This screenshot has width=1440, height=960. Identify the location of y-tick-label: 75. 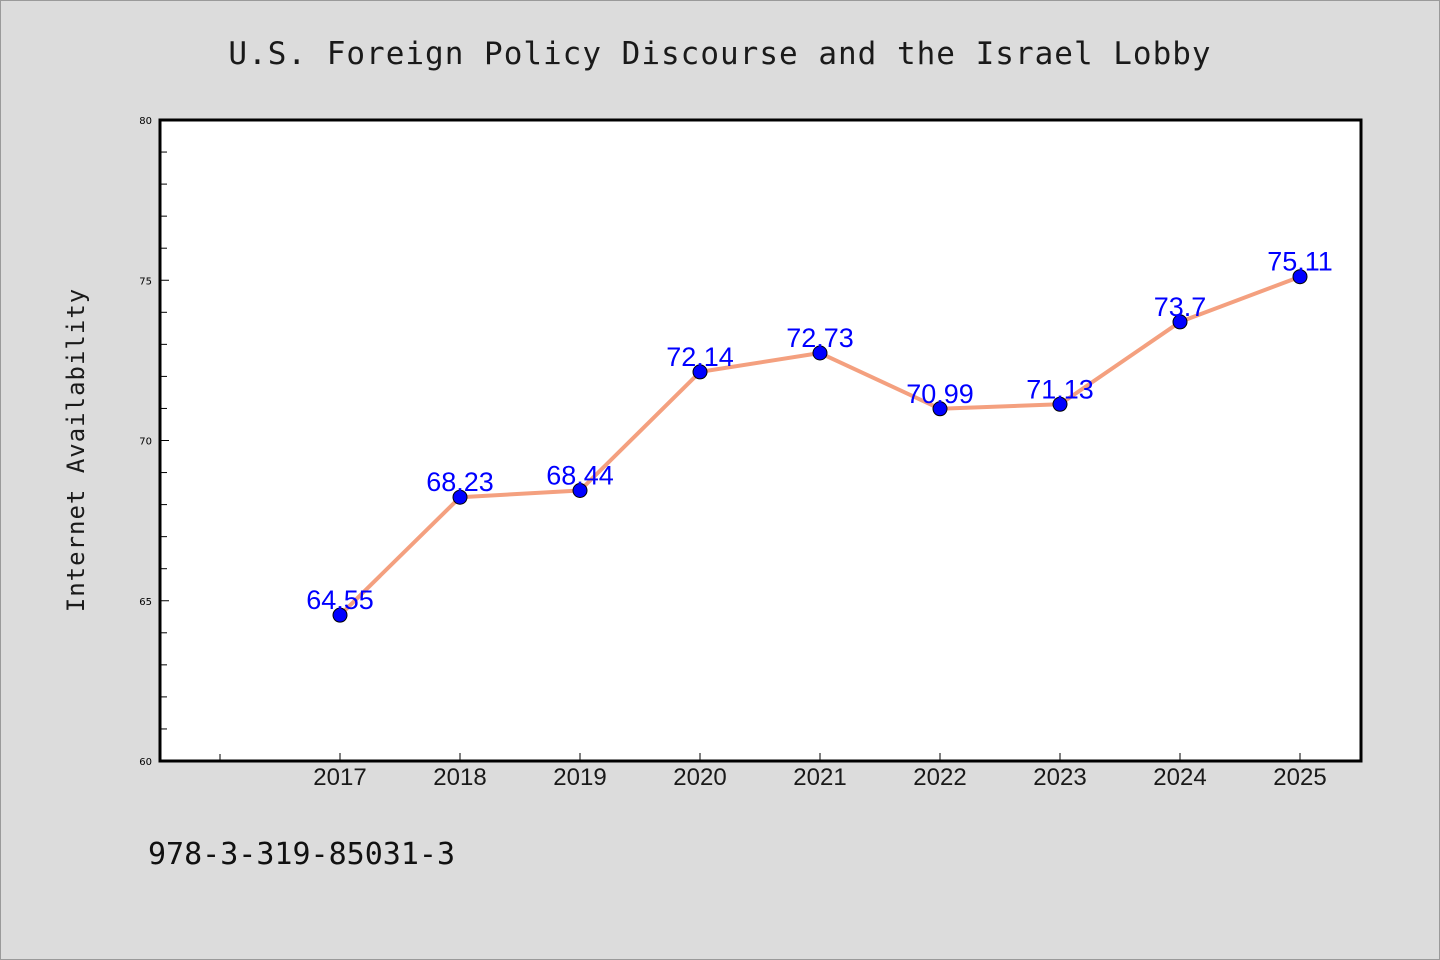
(145, 281).